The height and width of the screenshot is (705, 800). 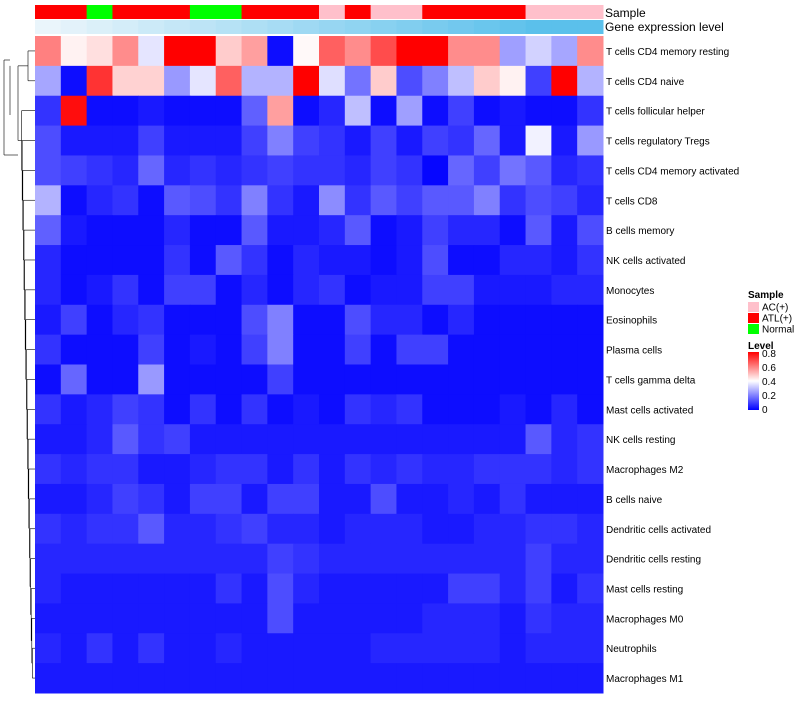 I want to click on row-label: Dendritic cells resting, so click(x=653, y=560).